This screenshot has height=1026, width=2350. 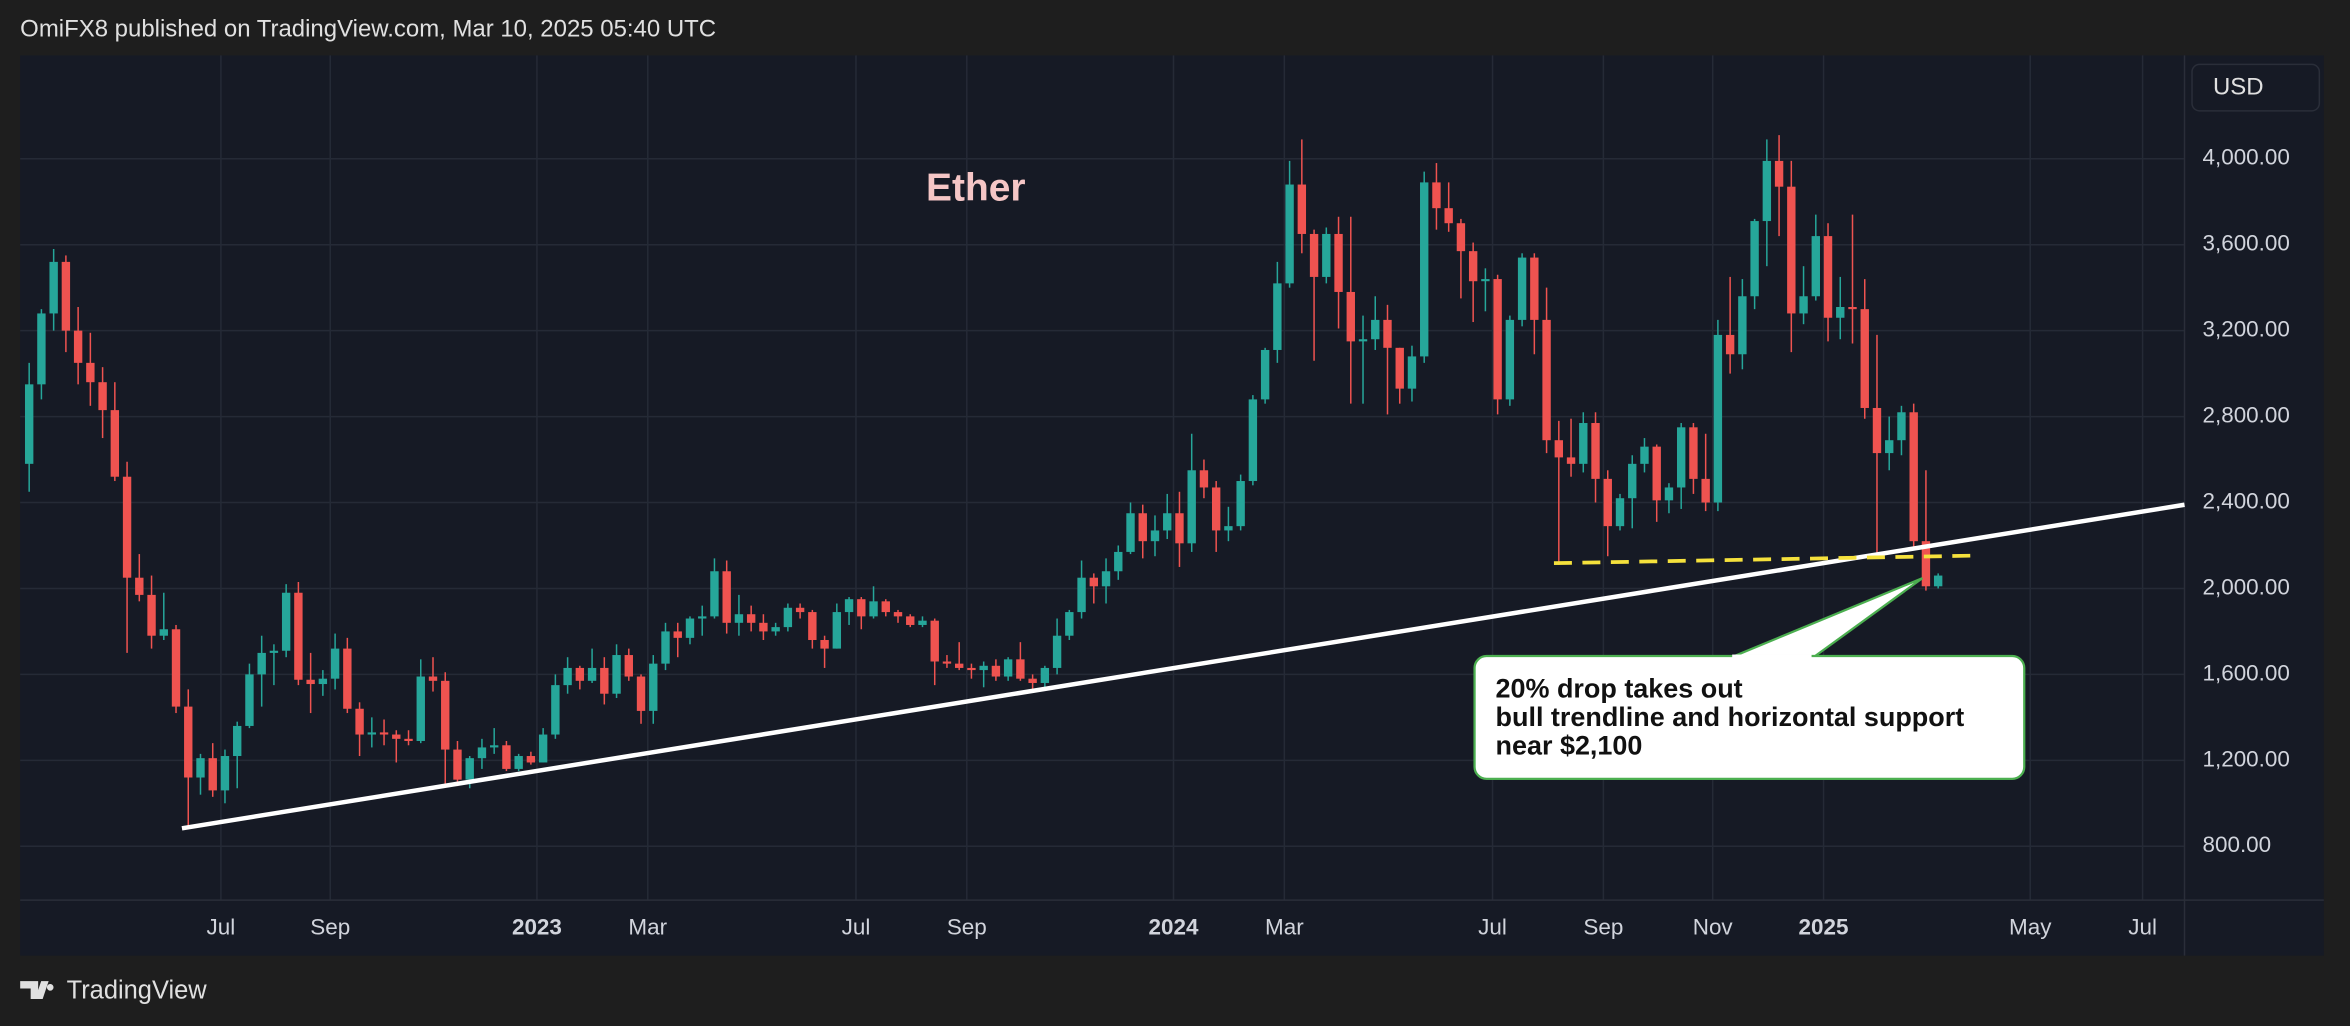 What do you see at coordinates (1762, 559) in the screenshot?
I see `support-line` at bounding box center [1762, 559].